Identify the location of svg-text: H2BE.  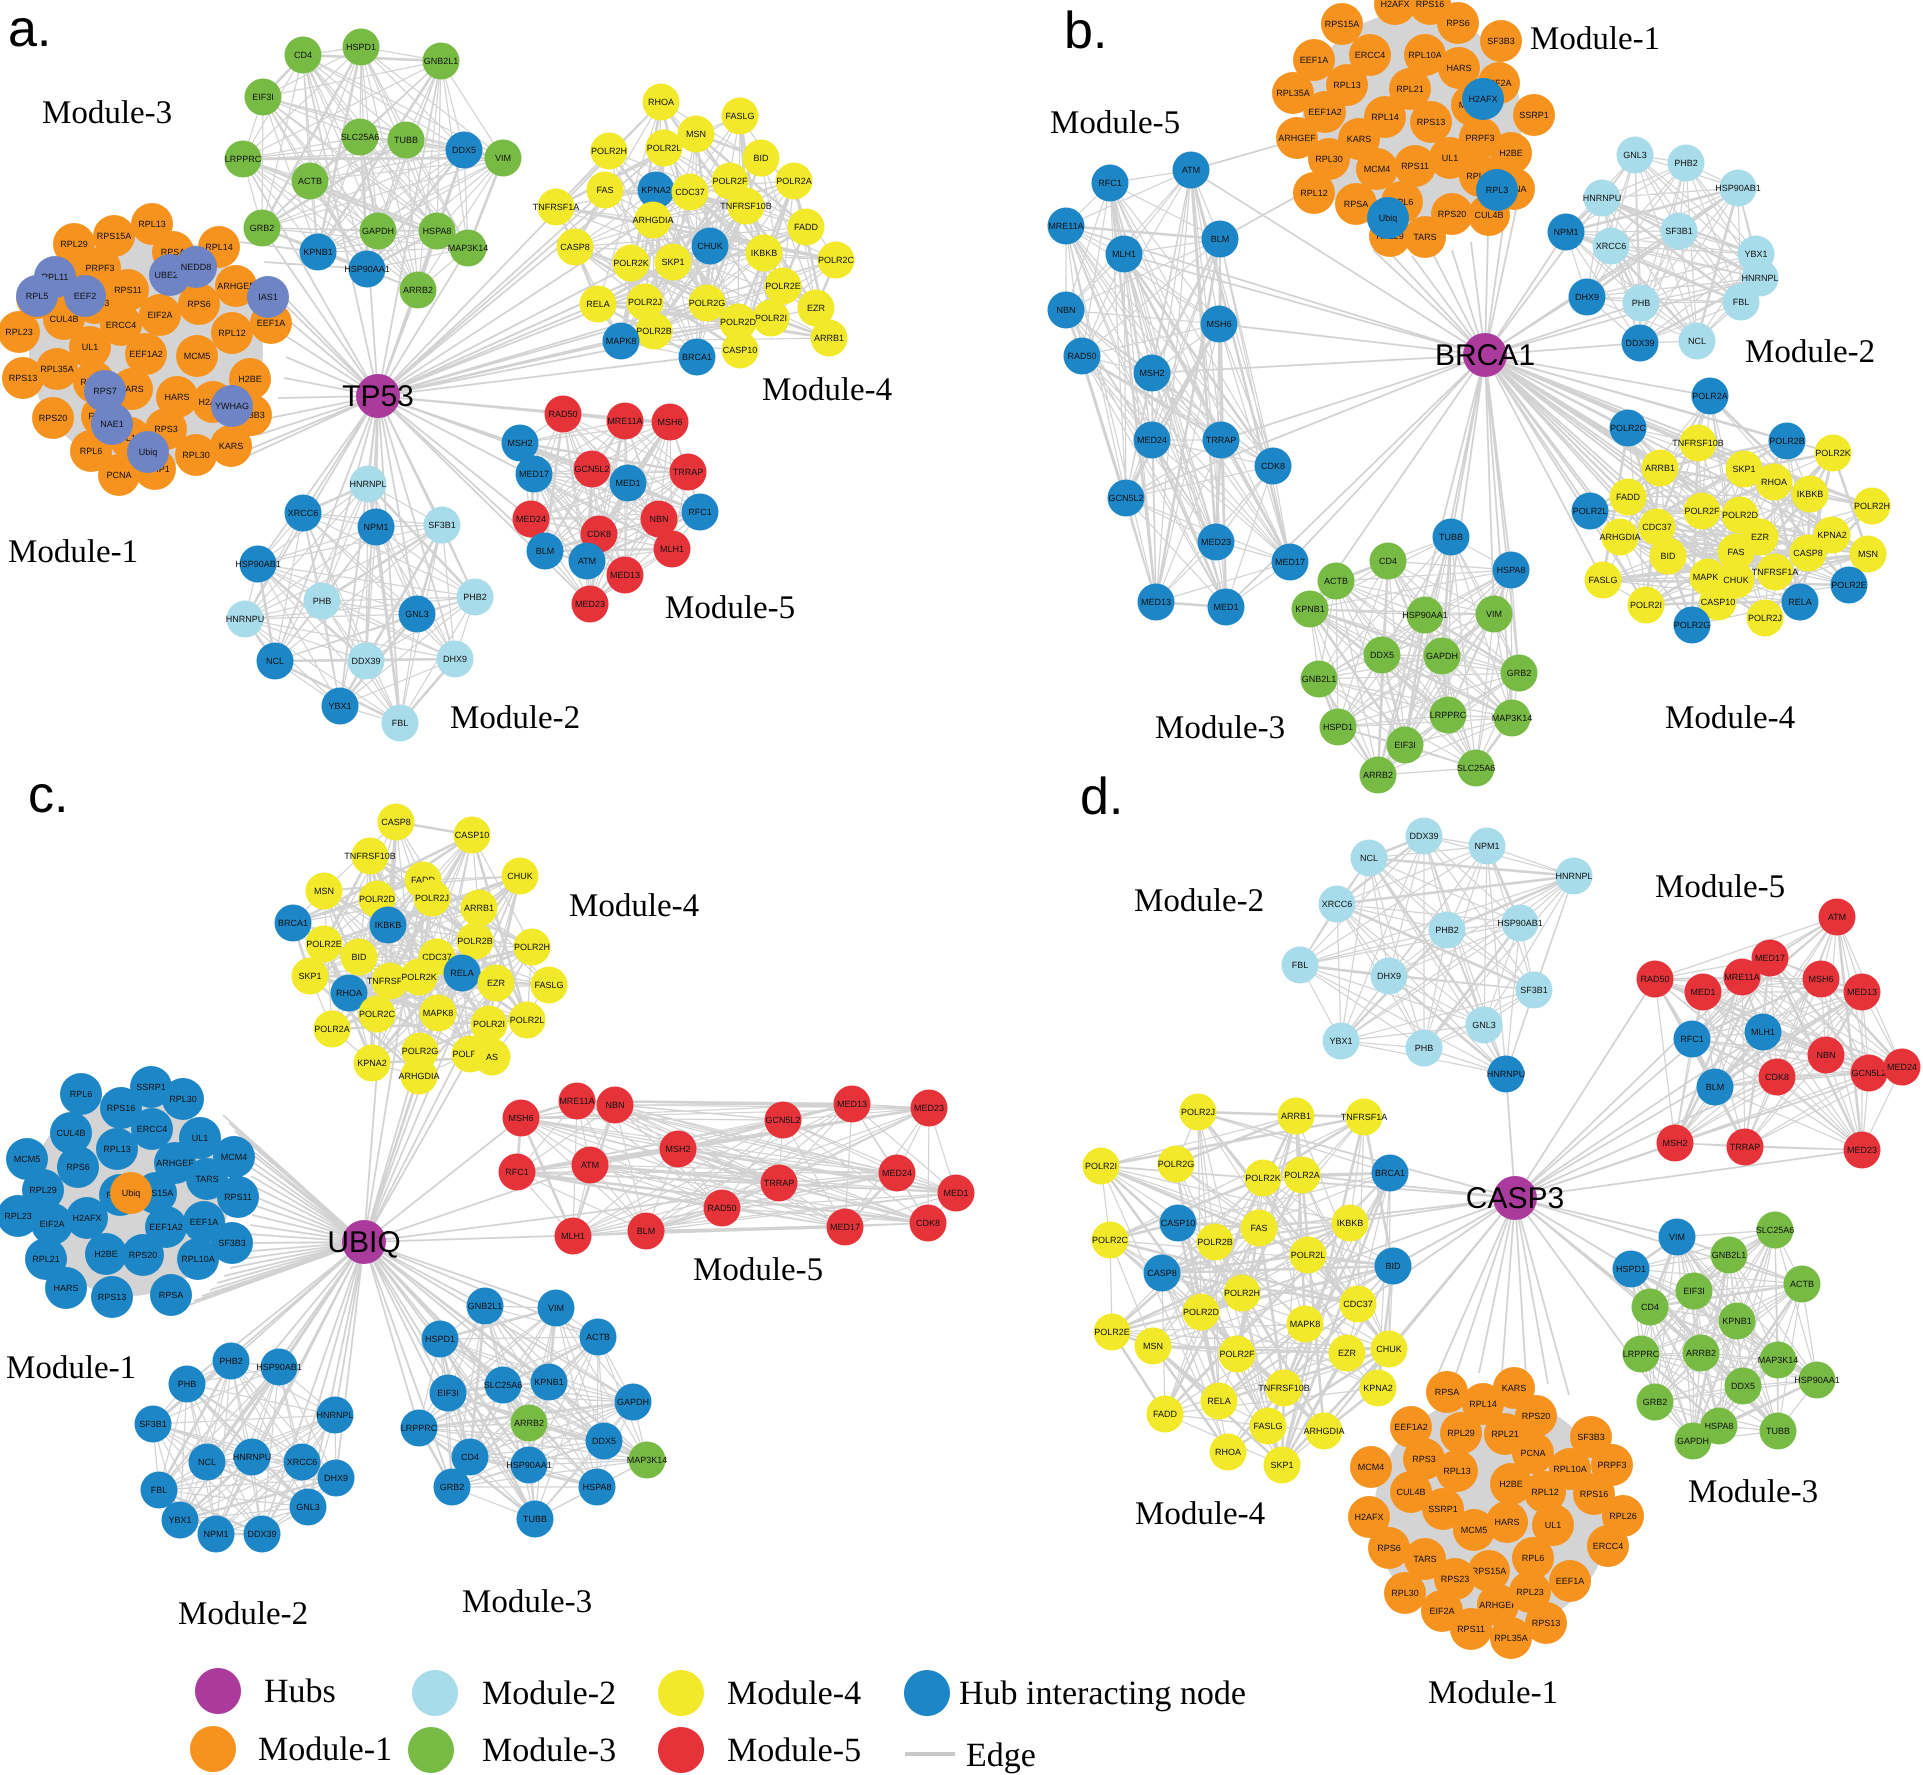
(1511, 1484).